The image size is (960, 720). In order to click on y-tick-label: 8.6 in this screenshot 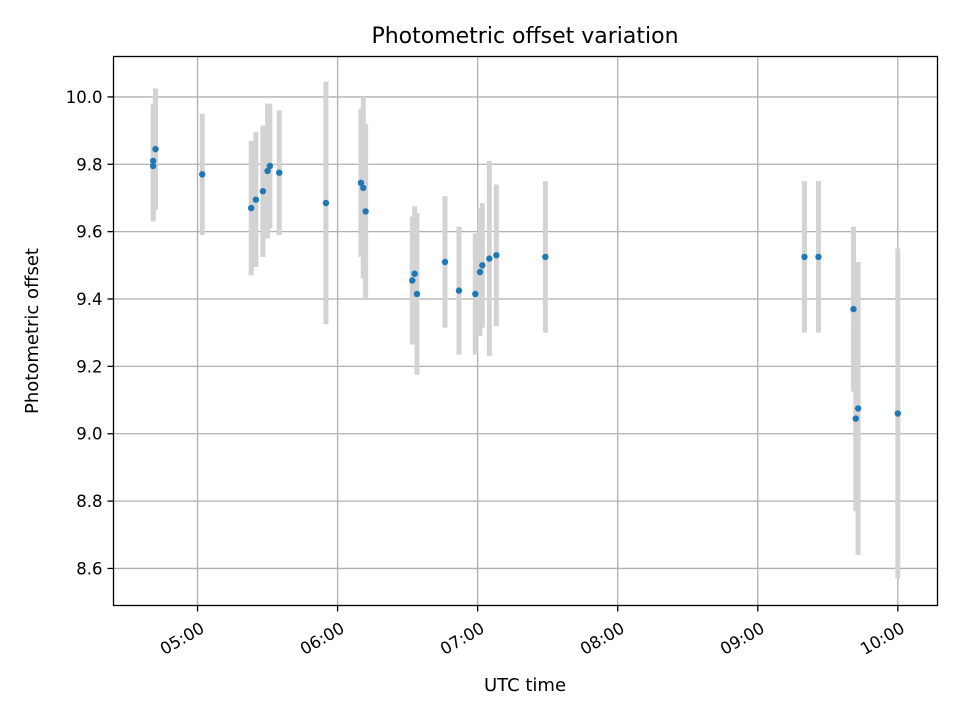, I will do `click(89, 568)`.